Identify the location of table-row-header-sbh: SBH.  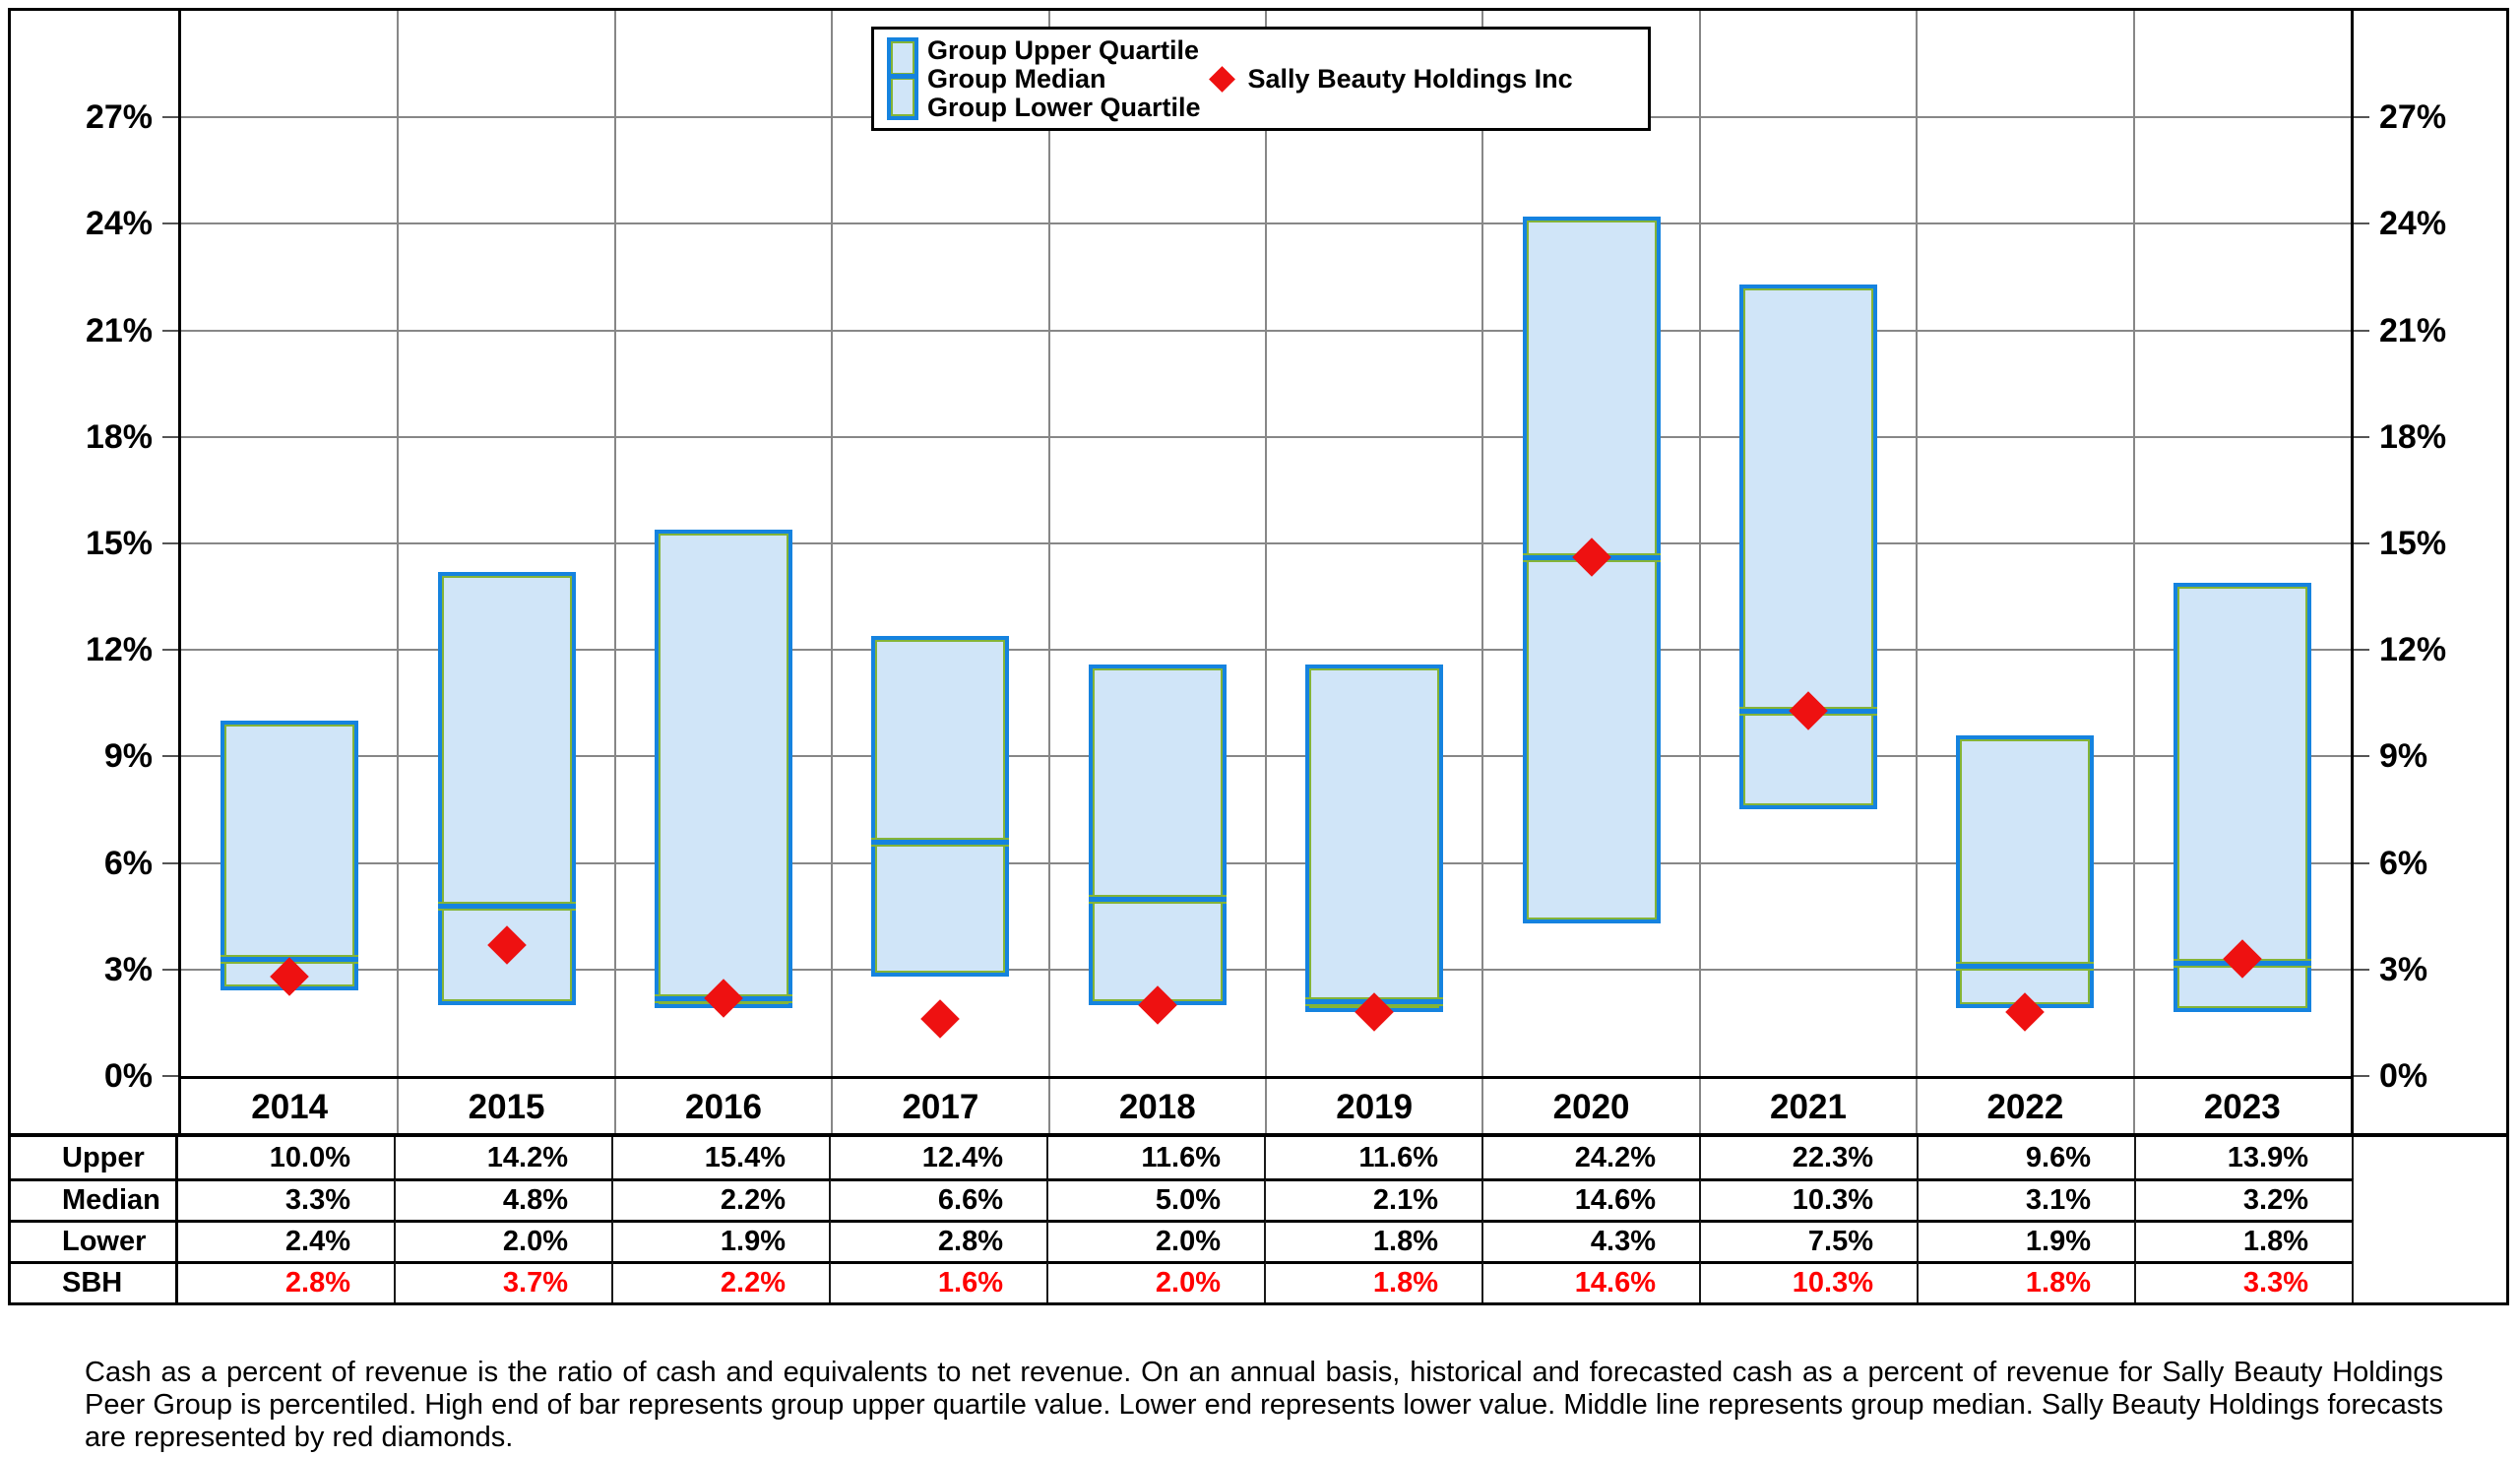
(94, 1281).